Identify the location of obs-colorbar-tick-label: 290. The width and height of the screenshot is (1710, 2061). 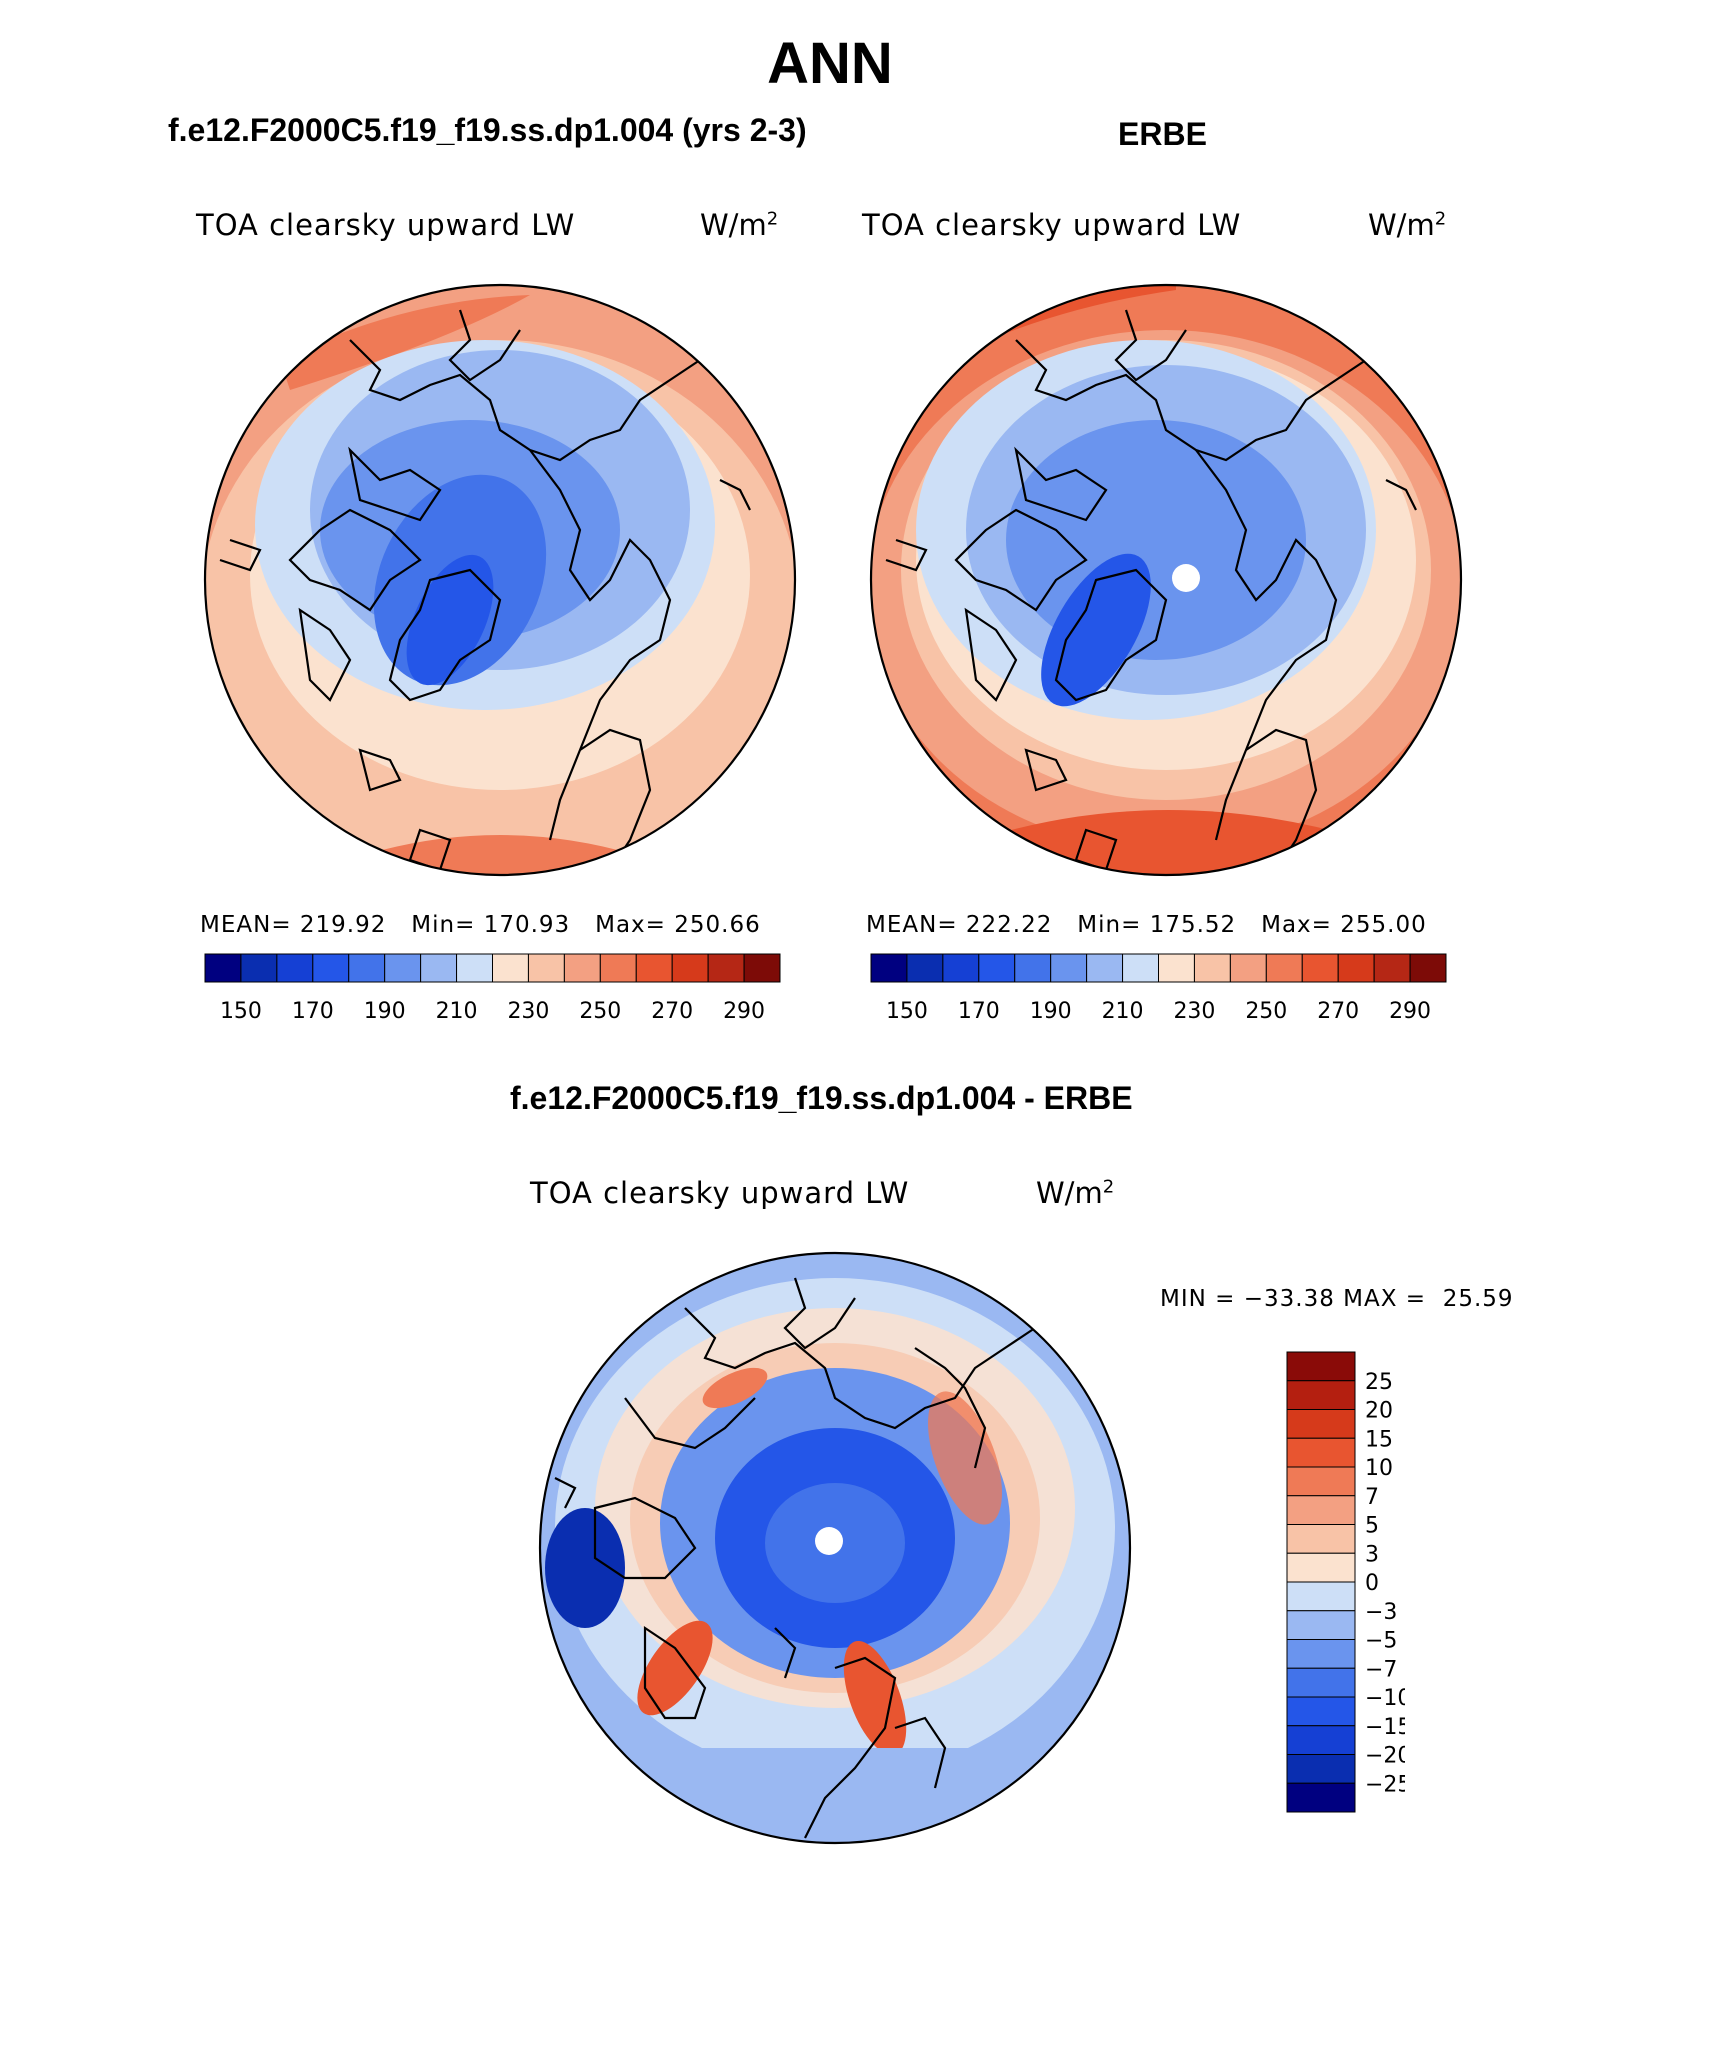
(1410, 1011).